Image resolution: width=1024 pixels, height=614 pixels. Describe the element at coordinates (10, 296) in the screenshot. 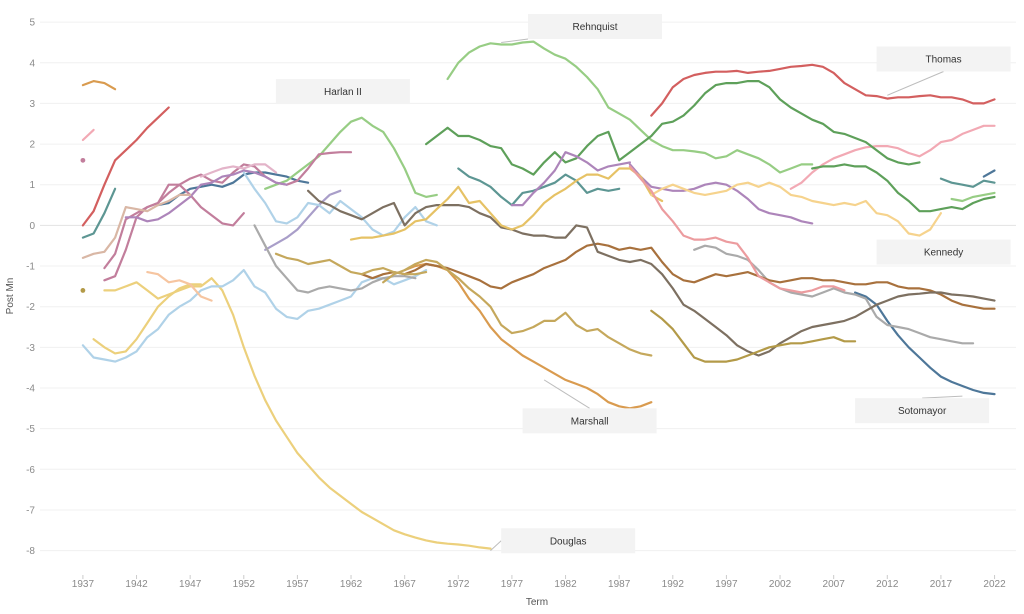

I see `y-axis-title: Post Mn` at that location.